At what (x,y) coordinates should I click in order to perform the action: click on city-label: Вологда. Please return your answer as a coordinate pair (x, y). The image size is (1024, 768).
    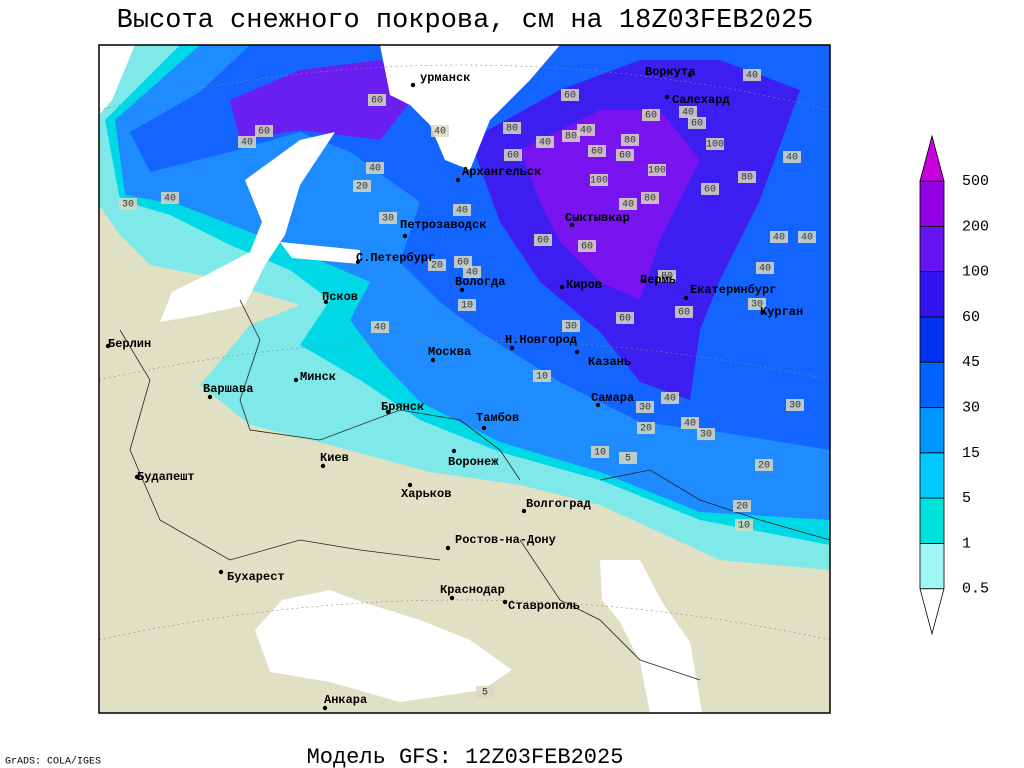
    Looking at the image, I should click on (480, 282).